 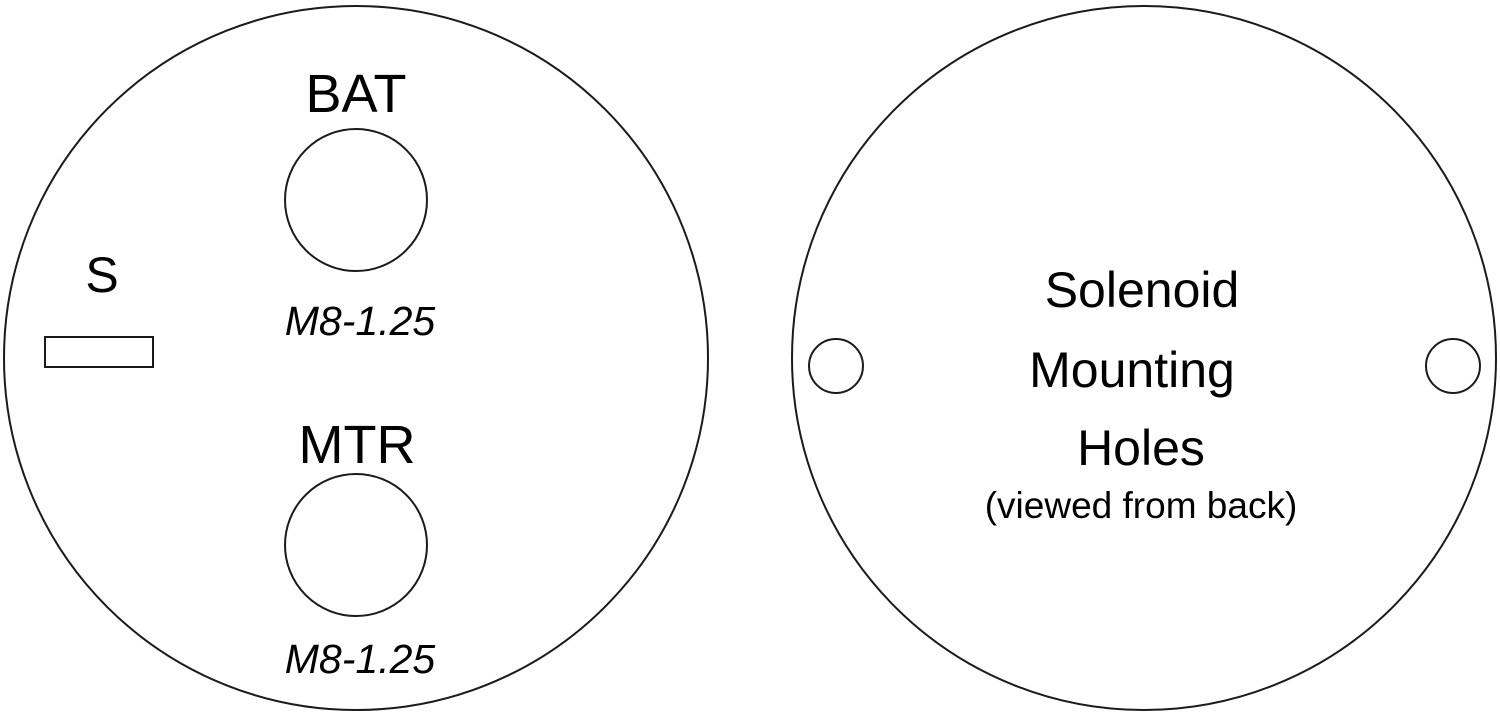 What do you see at coordinates (1141, 448) in the screenshot?
I see `mounting-title-line-3: Holes` at bounding box center [1141, 448].